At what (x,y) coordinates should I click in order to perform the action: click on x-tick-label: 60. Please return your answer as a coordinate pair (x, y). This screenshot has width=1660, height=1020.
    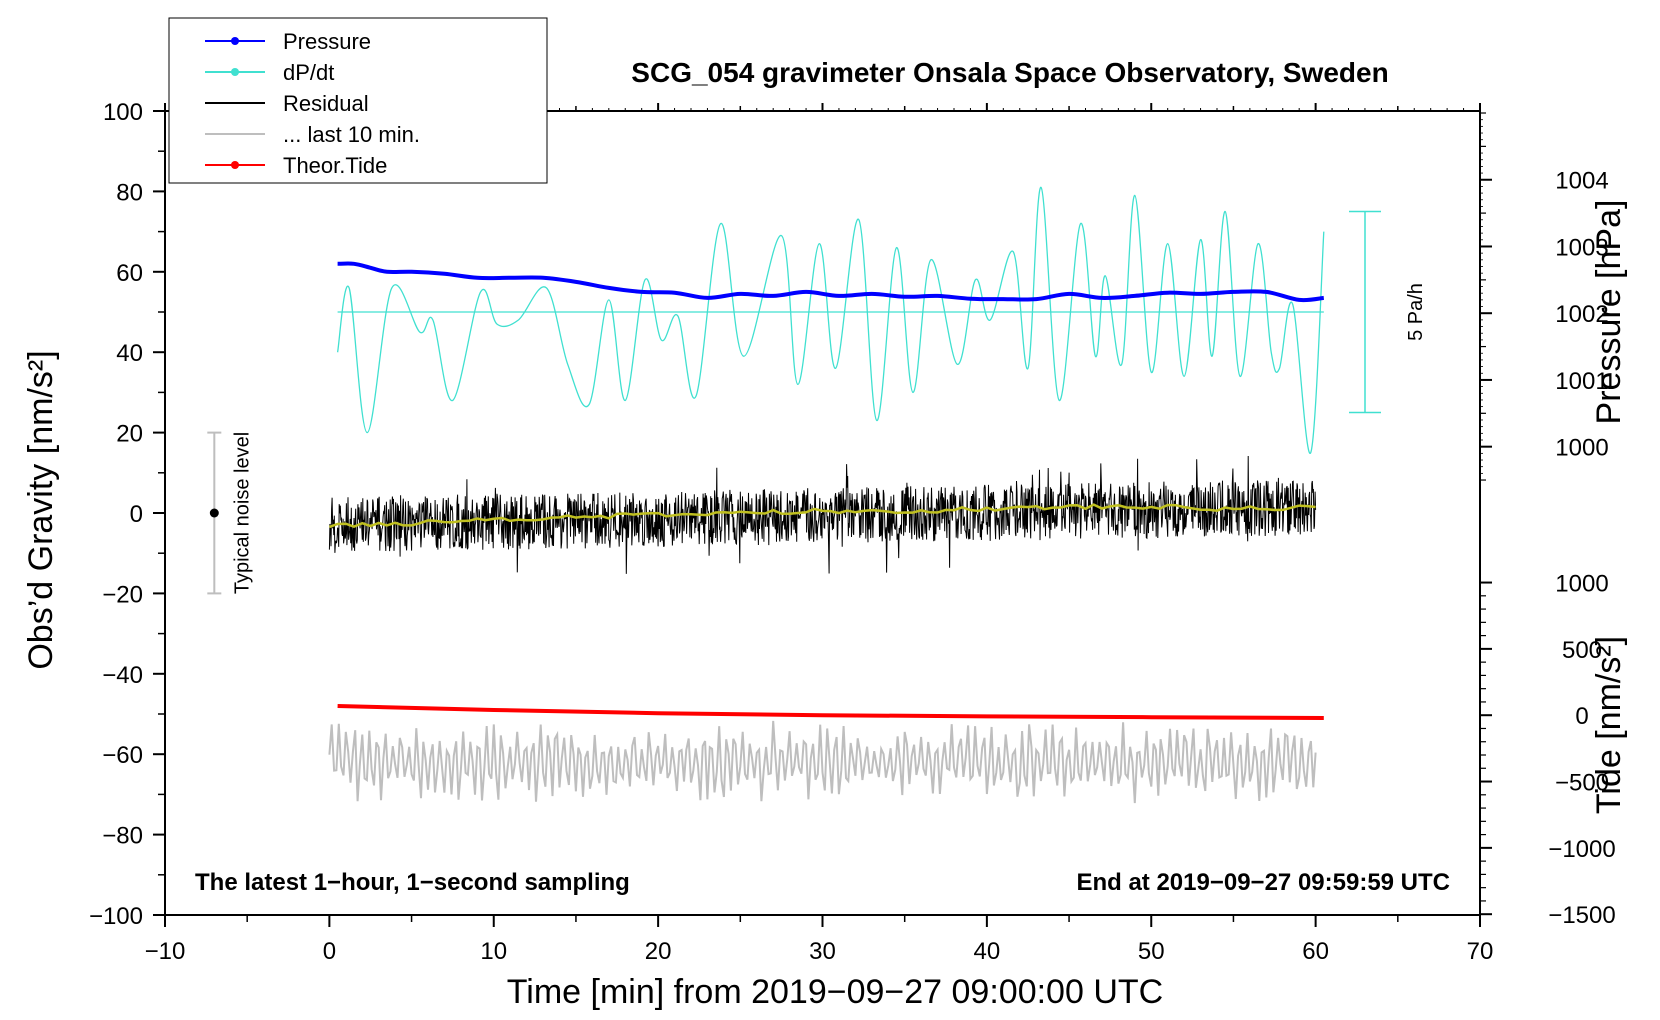
    Looking at the image, I should click on (1315, 951).